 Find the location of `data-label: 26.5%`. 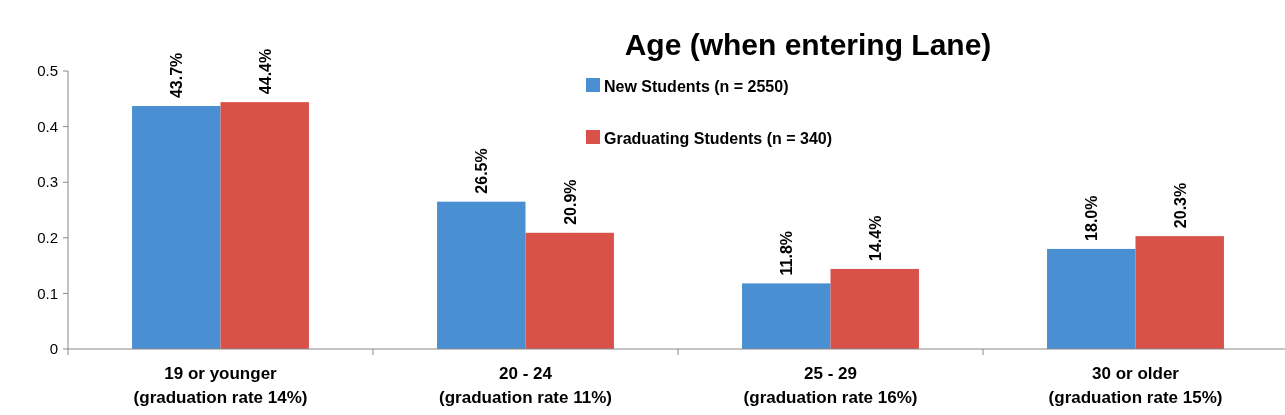

data-label: 26.5% is located at coordinates (482, 171).